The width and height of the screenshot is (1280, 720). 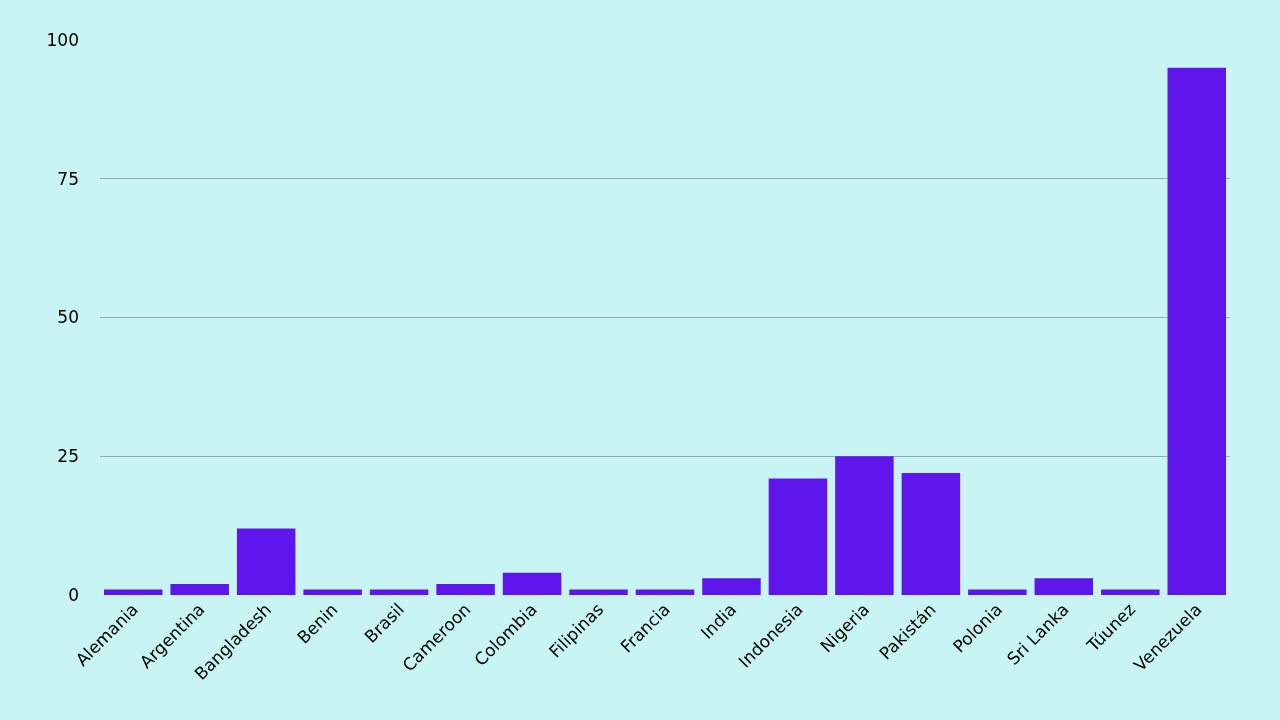 I want to click on y-tick-label: 75, so click(x=68, y=178).